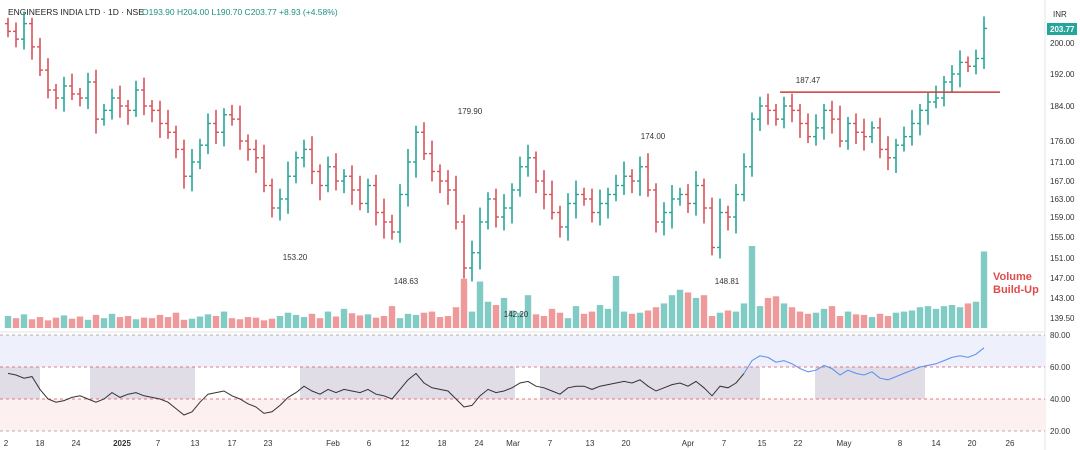  Describe the element at coordinates (407, 383) in the screenshot. I see `rsi-zone-shade` at that location.